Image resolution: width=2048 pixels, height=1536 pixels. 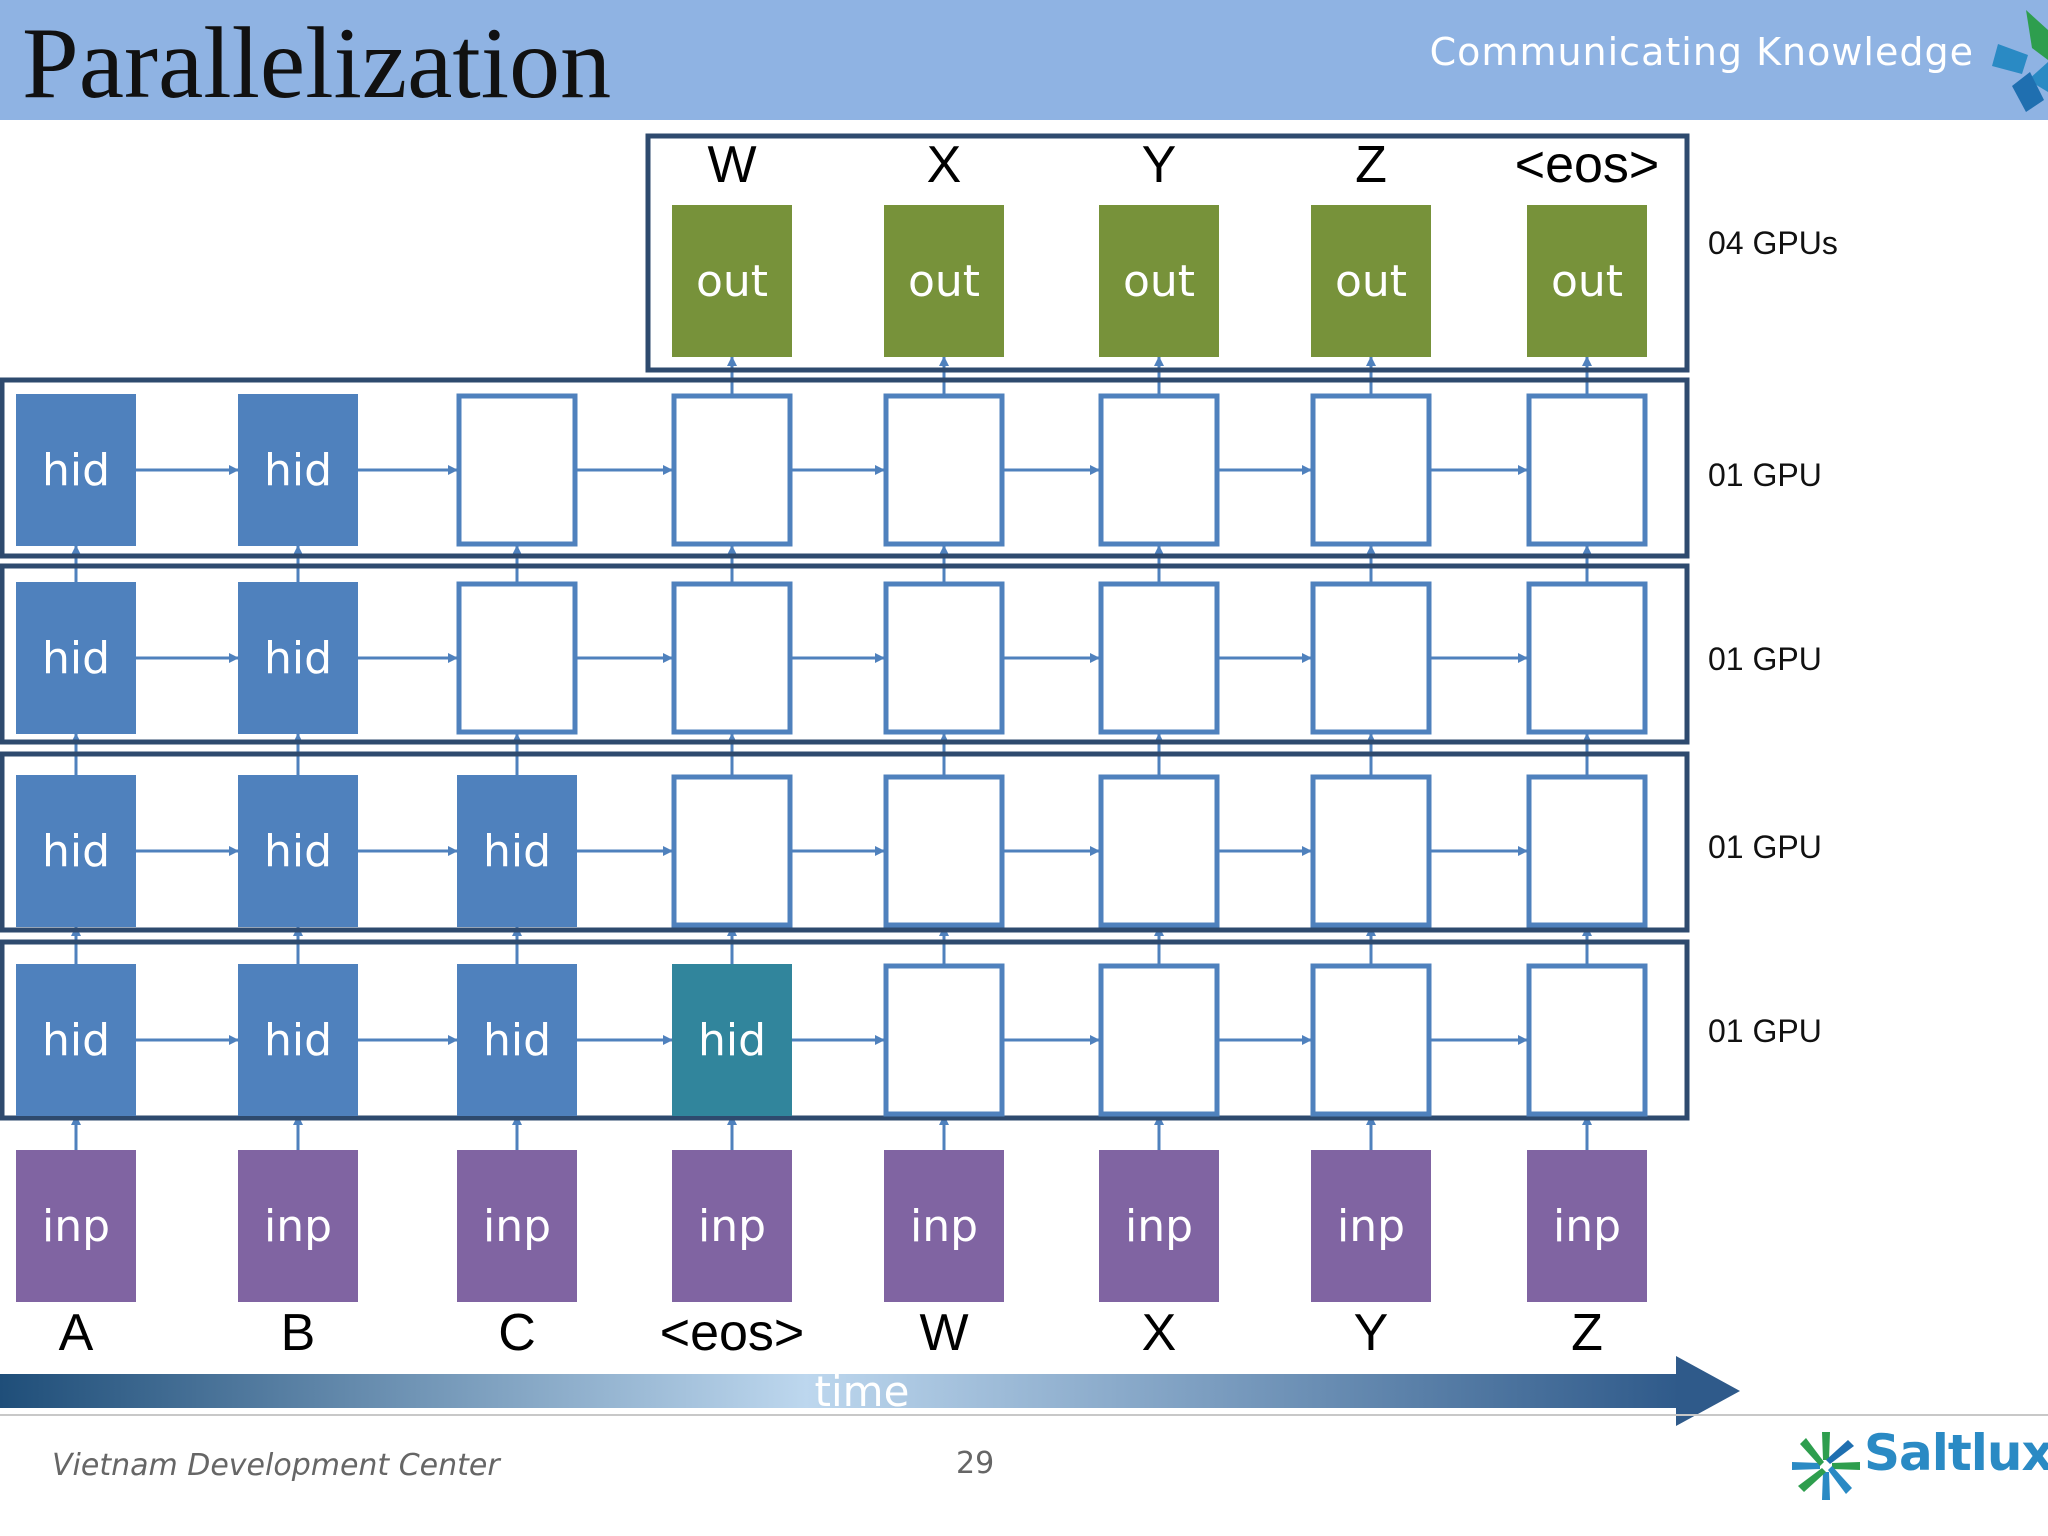 I want to click on input-token: Y, so click(x=1371, y=1333).